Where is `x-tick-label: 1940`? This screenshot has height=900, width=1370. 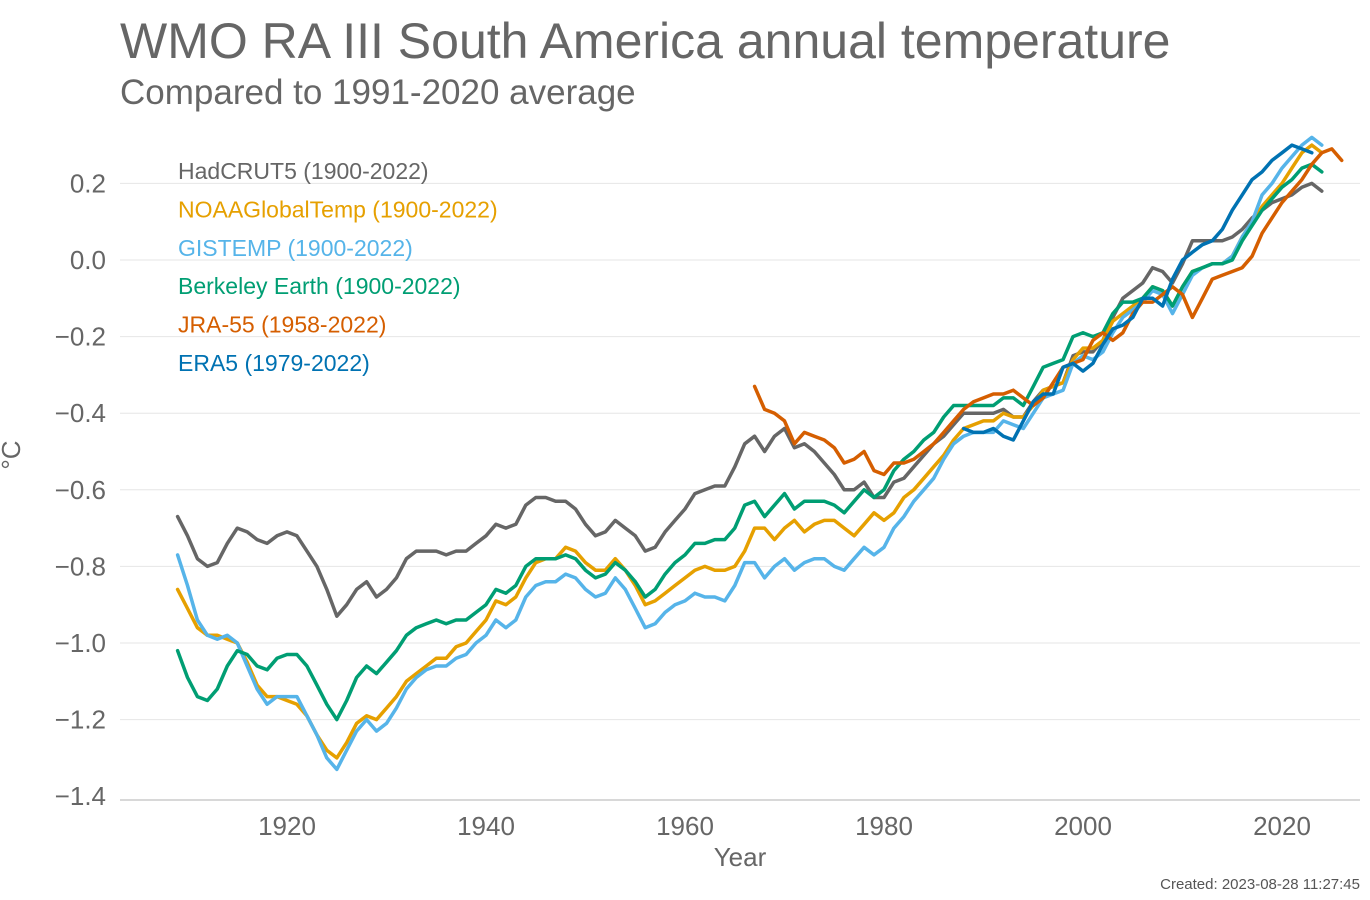
x-tick-label: 1940 is located at coordinates (486, 826).